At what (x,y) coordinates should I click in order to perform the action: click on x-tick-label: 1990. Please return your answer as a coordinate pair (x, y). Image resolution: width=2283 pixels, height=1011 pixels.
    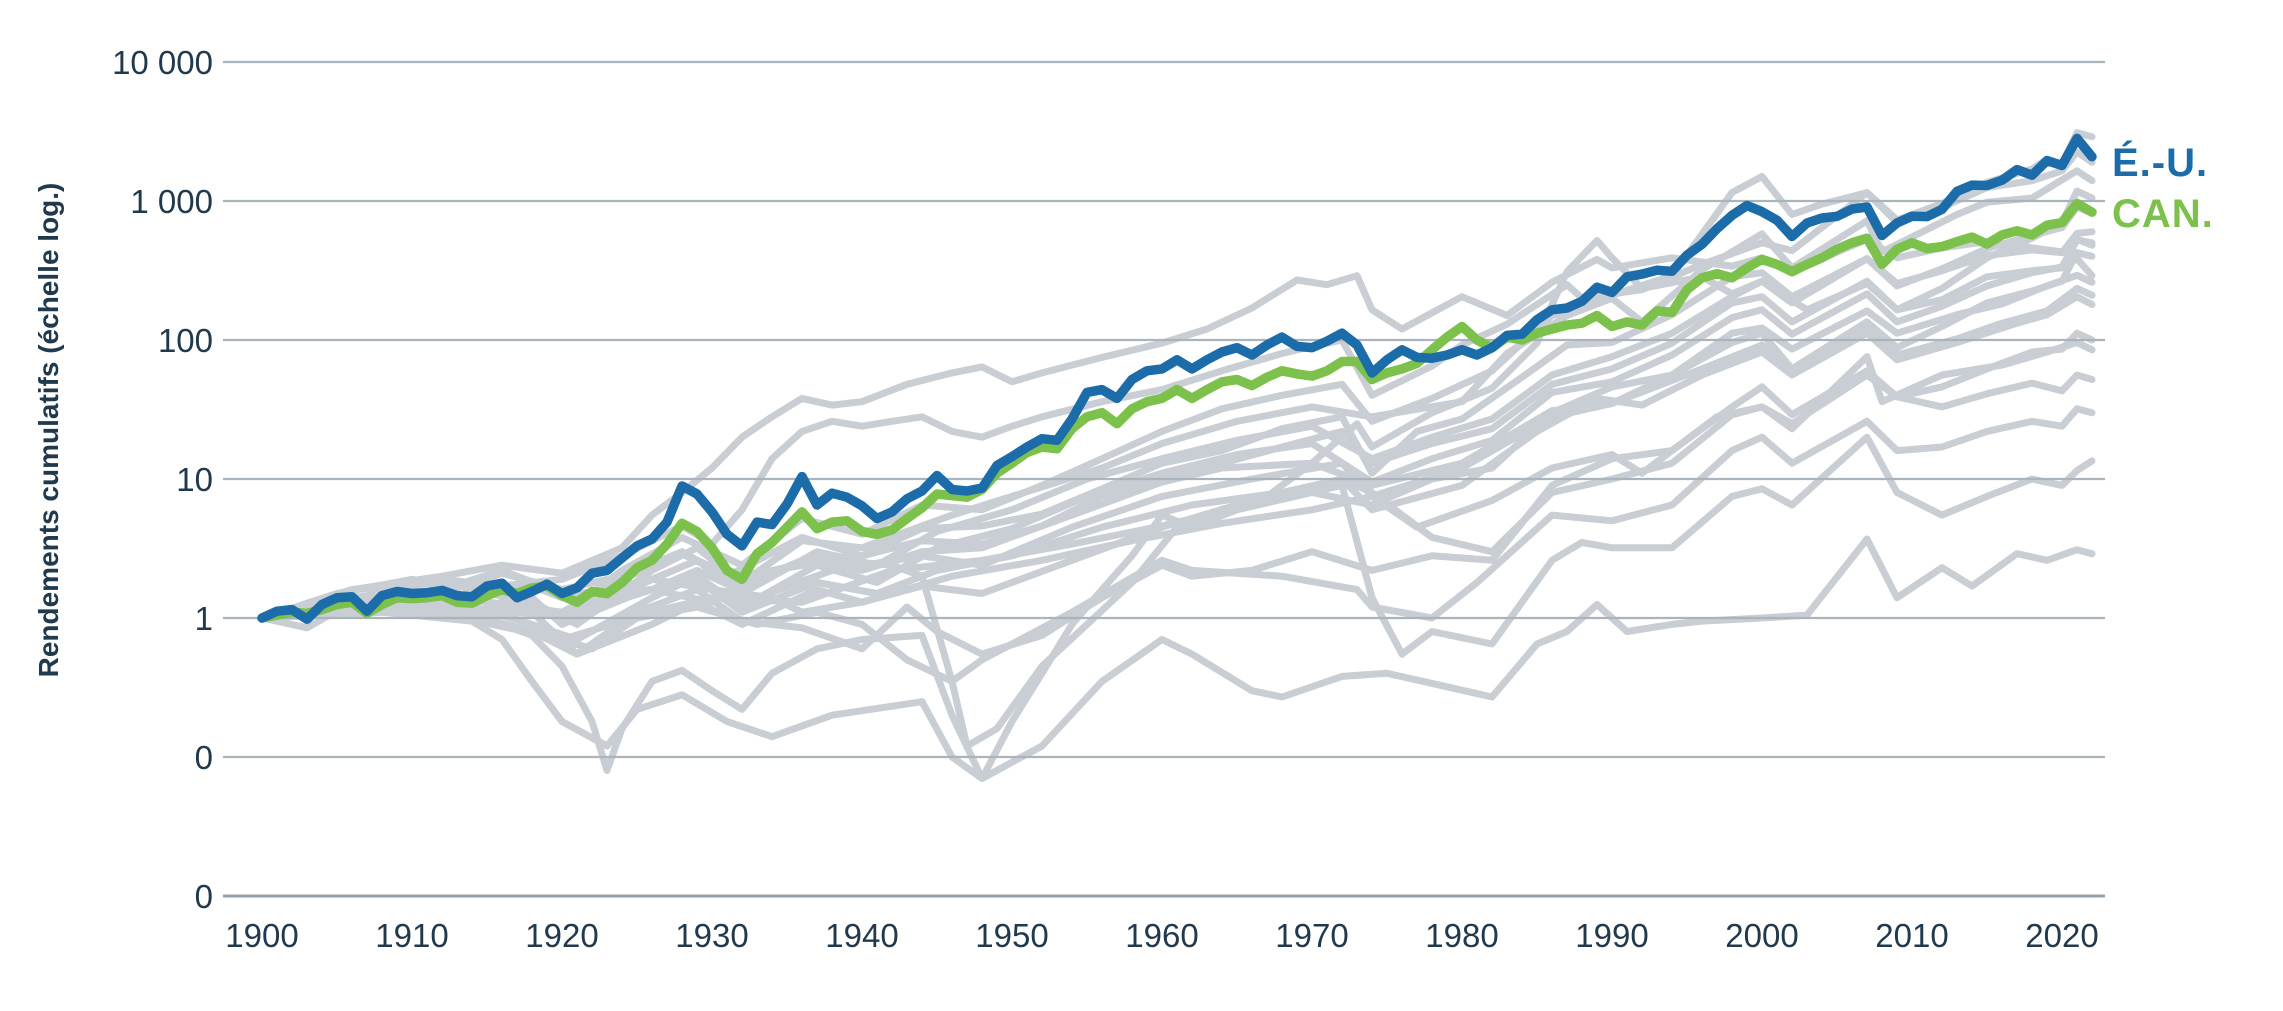
    Looking at the image, I should click on (1611, 935).